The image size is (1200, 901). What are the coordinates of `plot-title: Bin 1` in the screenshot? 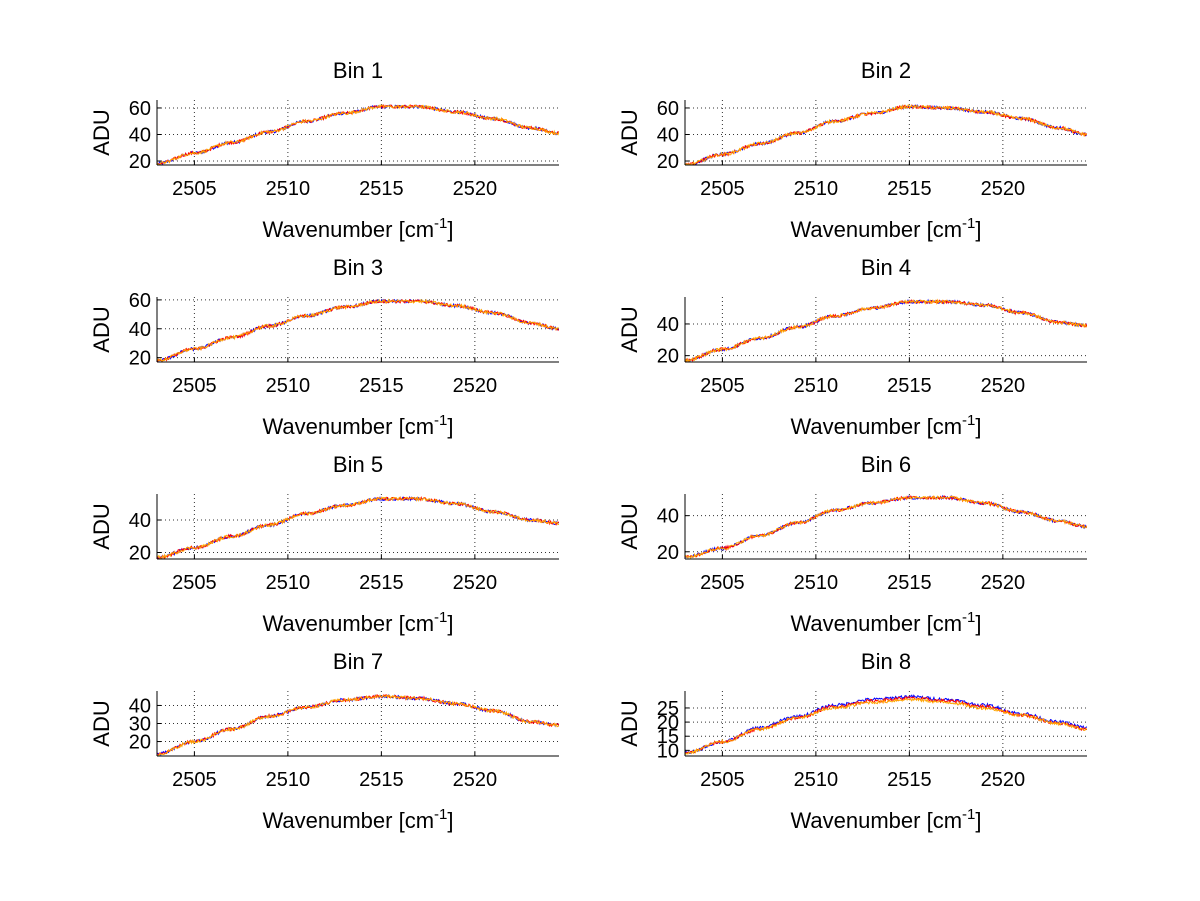 It's located at (358, 70).